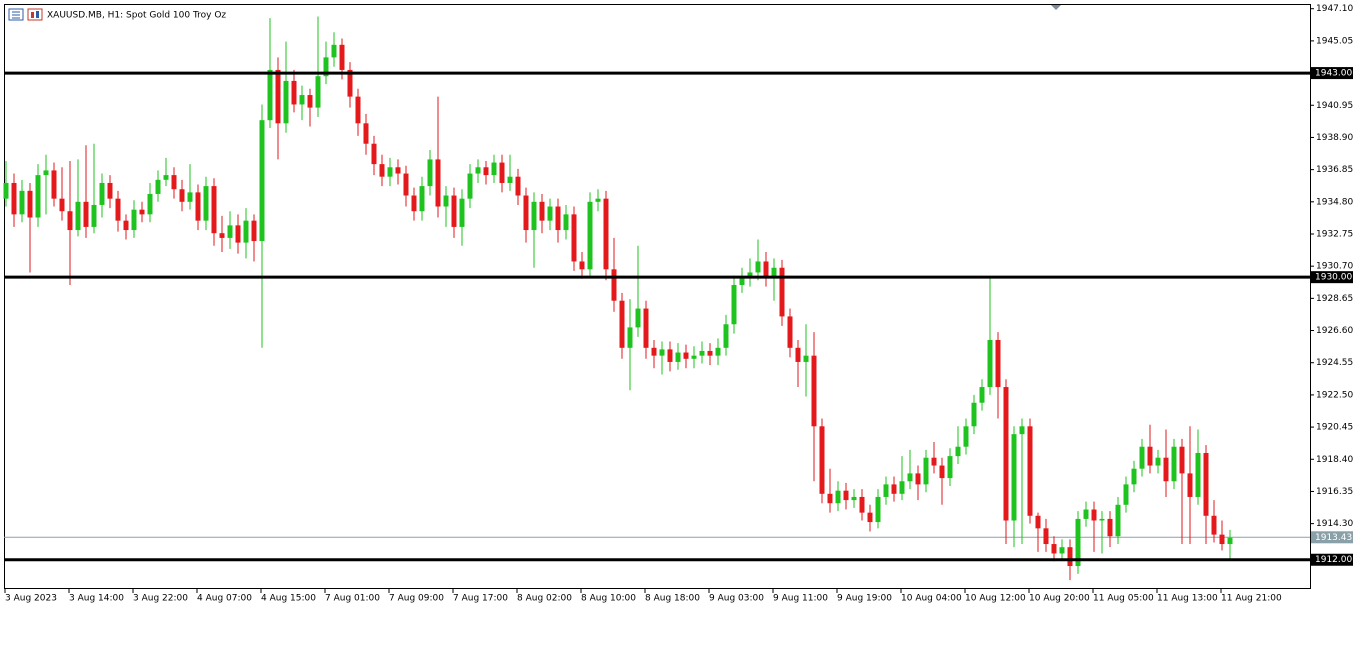 The width and height of the screenshot is (1365, 672). Describe the element at coordinates (1334, 9) in the screenshot. I see `y-tick-label: 1947.10` at that location.